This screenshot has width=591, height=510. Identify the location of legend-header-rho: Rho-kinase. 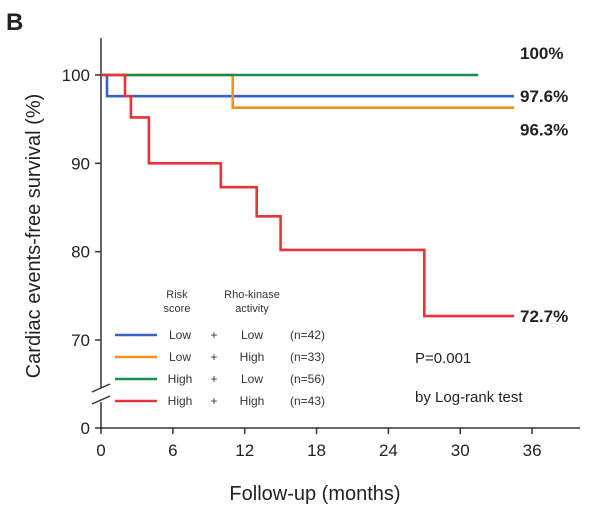
(252, 295).